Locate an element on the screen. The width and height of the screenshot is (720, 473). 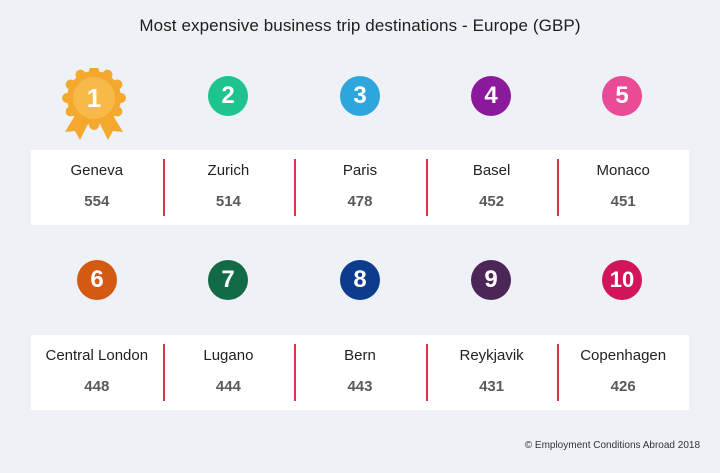
gold-medal-icon: 1 is located at coordinates (102, 109).